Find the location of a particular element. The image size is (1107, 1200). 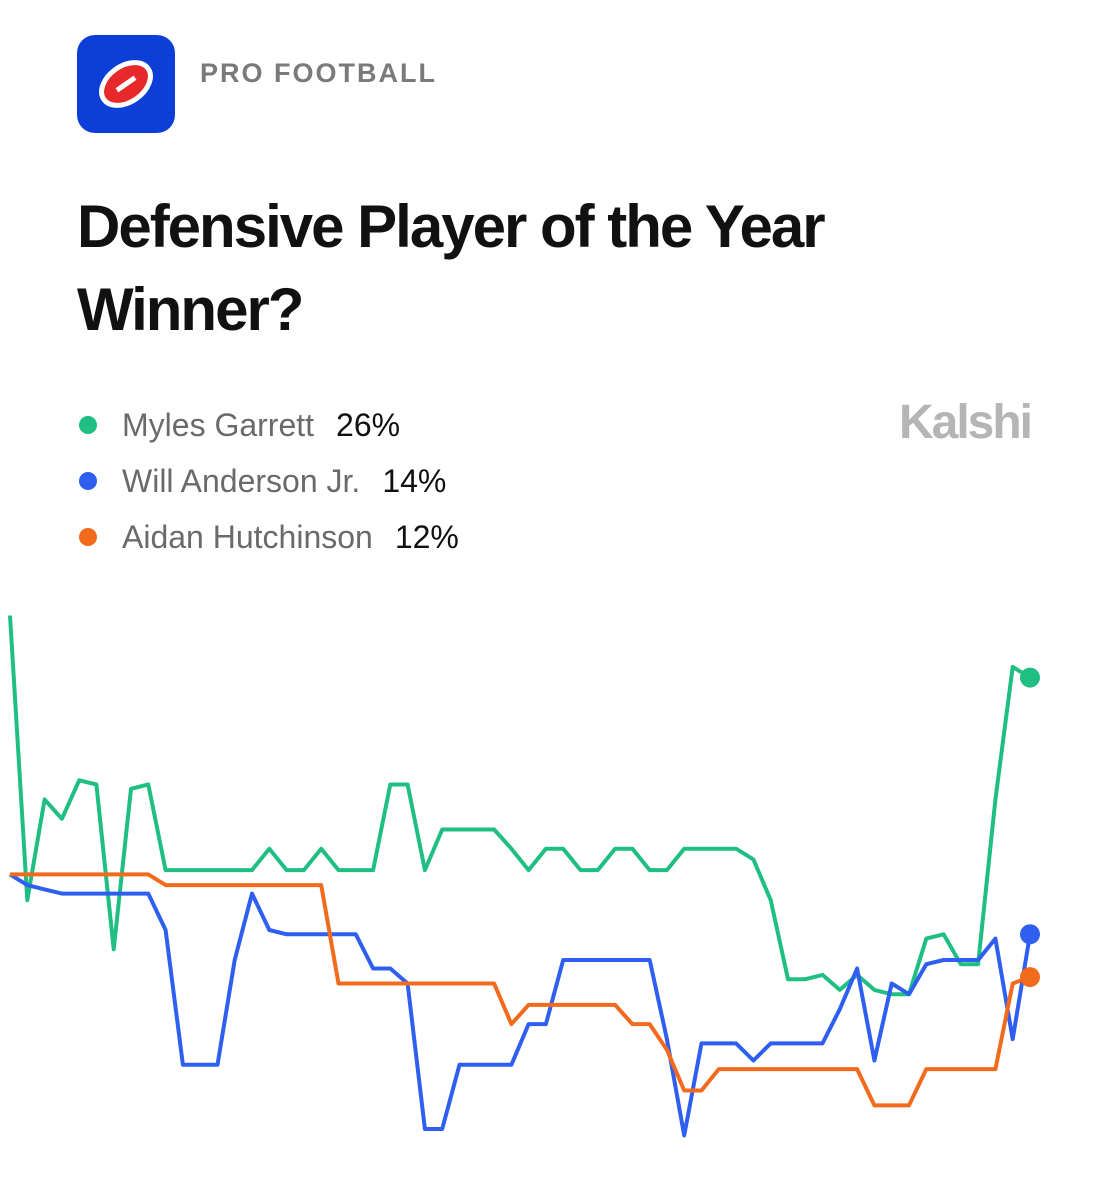

legend-name: Myles Garrett is located at coordinates (218, 425).